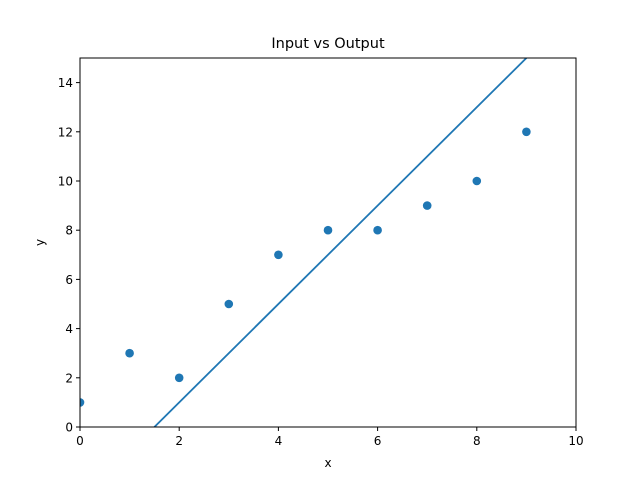 Image resolution: width=640 pixels, height=485 pixels. Describe the element at coordinates (378, 441) in the screenshot. I see `x-tick-label: 6` at that location.